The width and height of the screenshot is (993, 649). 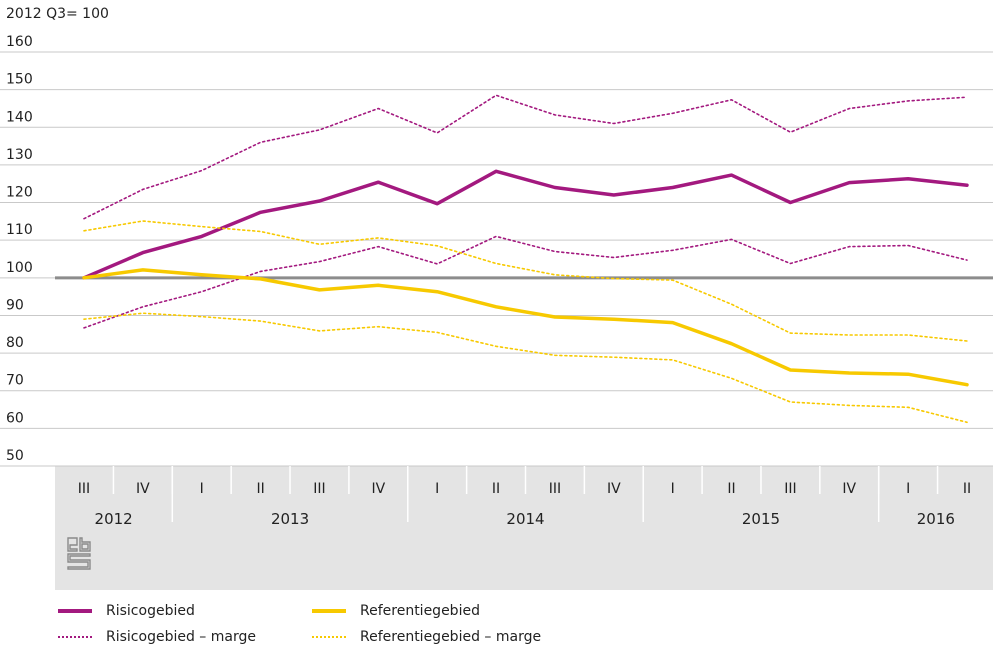 I want to click on x-tick-label-10: I, so click(x=673, y=489).